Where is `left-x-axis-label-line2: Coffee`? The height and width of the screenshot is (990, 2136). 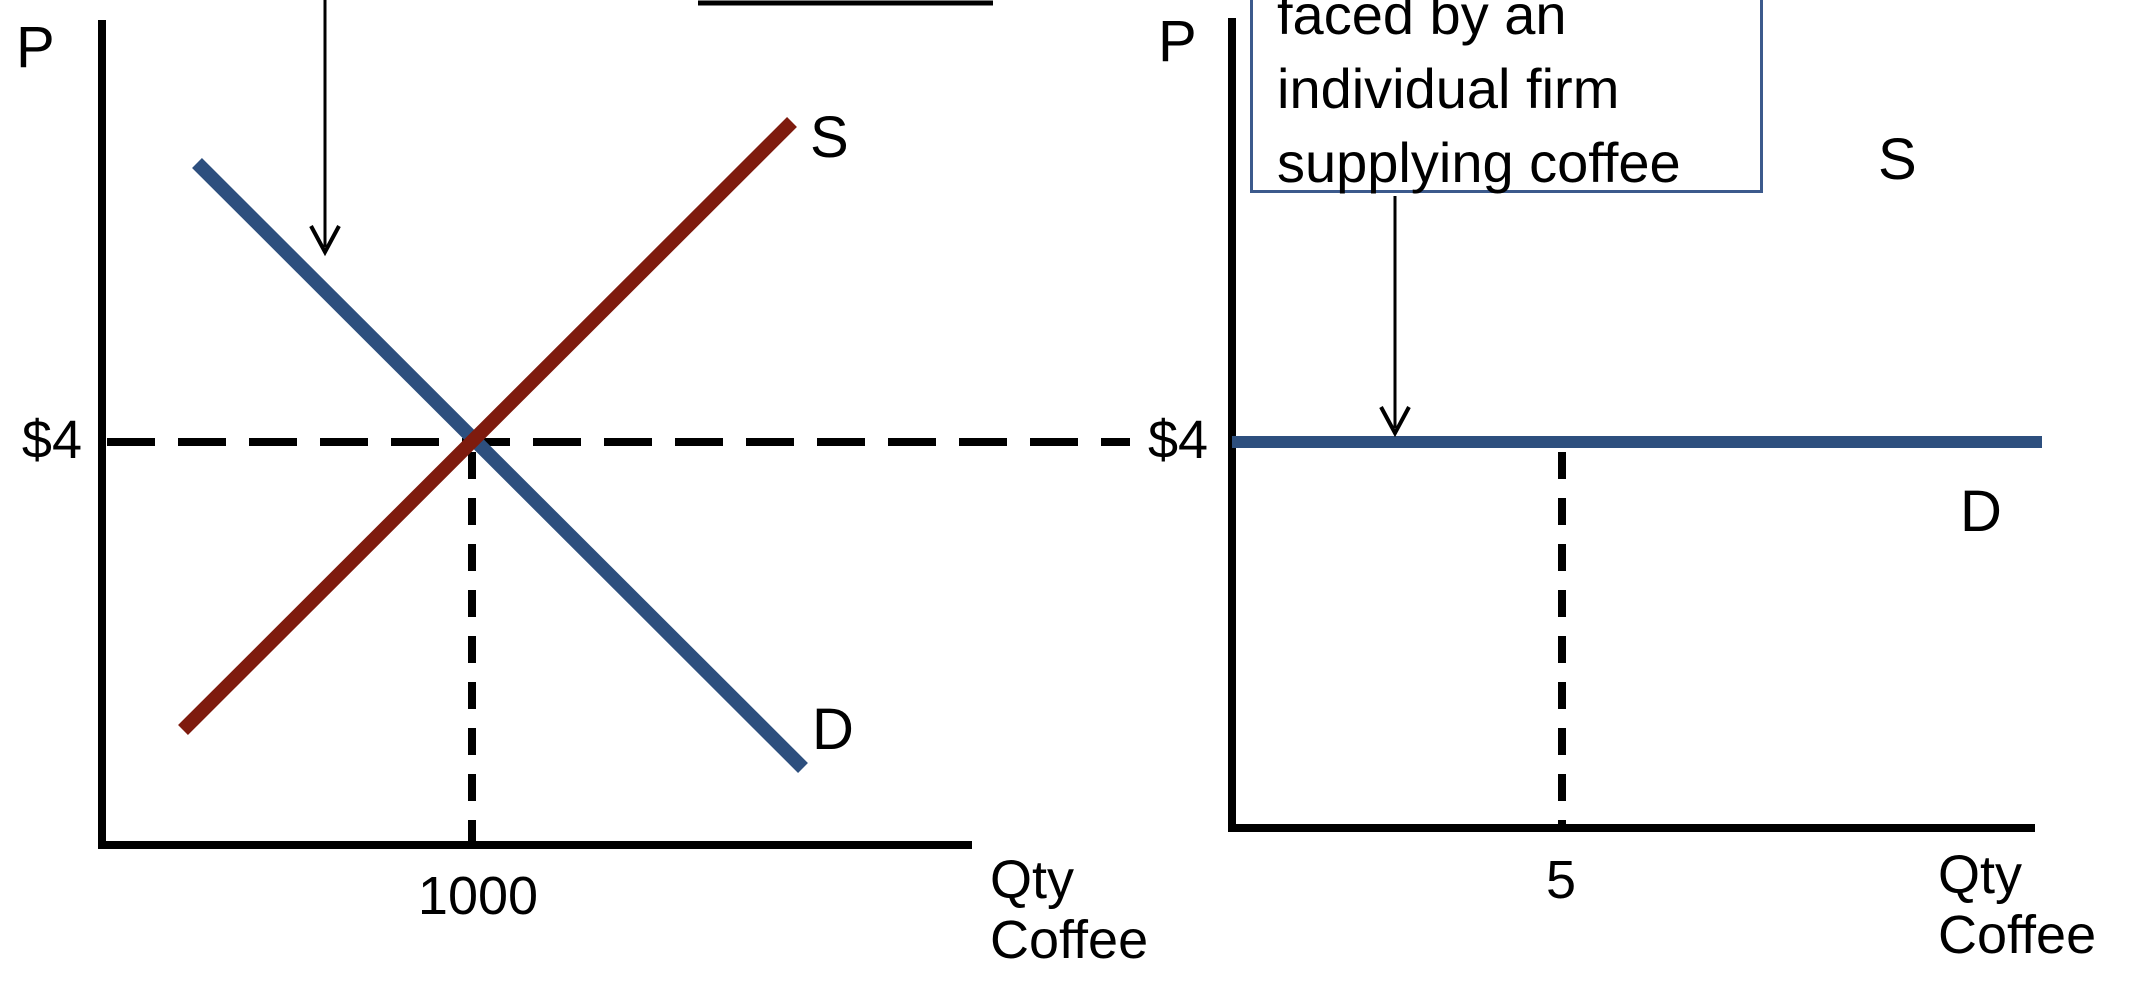
left-x-axis-label-line2: Coffee is located at coordinates (1069, 940).